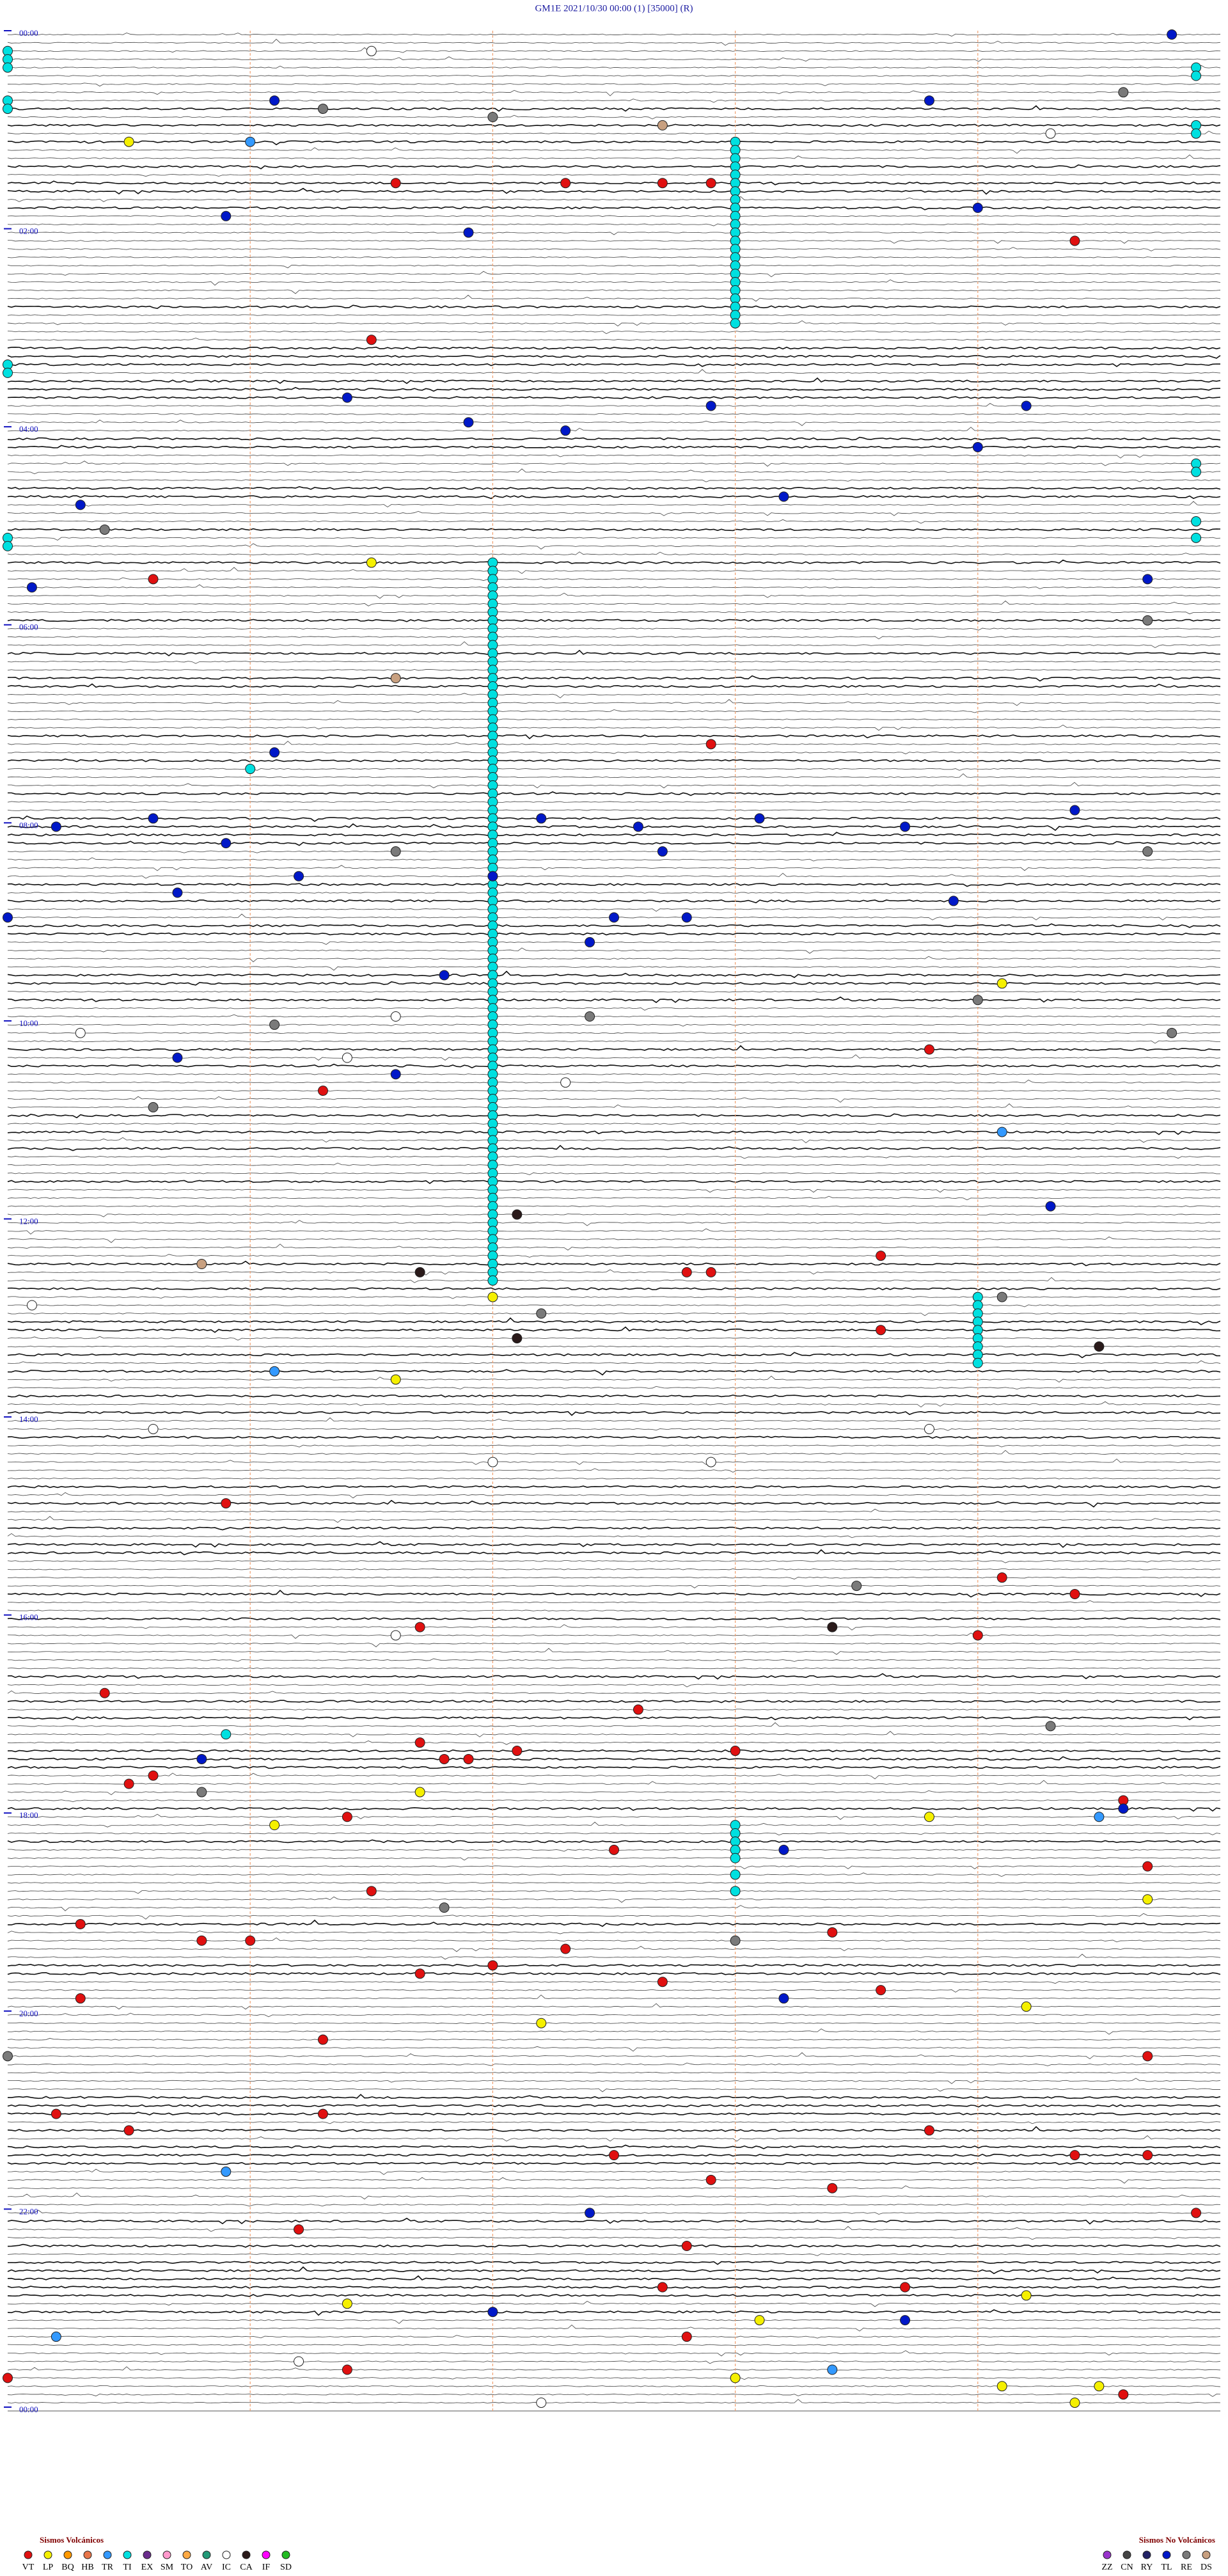  Describe the element at coordinates (1147, 2567) in the screenshot. I see `legend-label: RY` at that location.